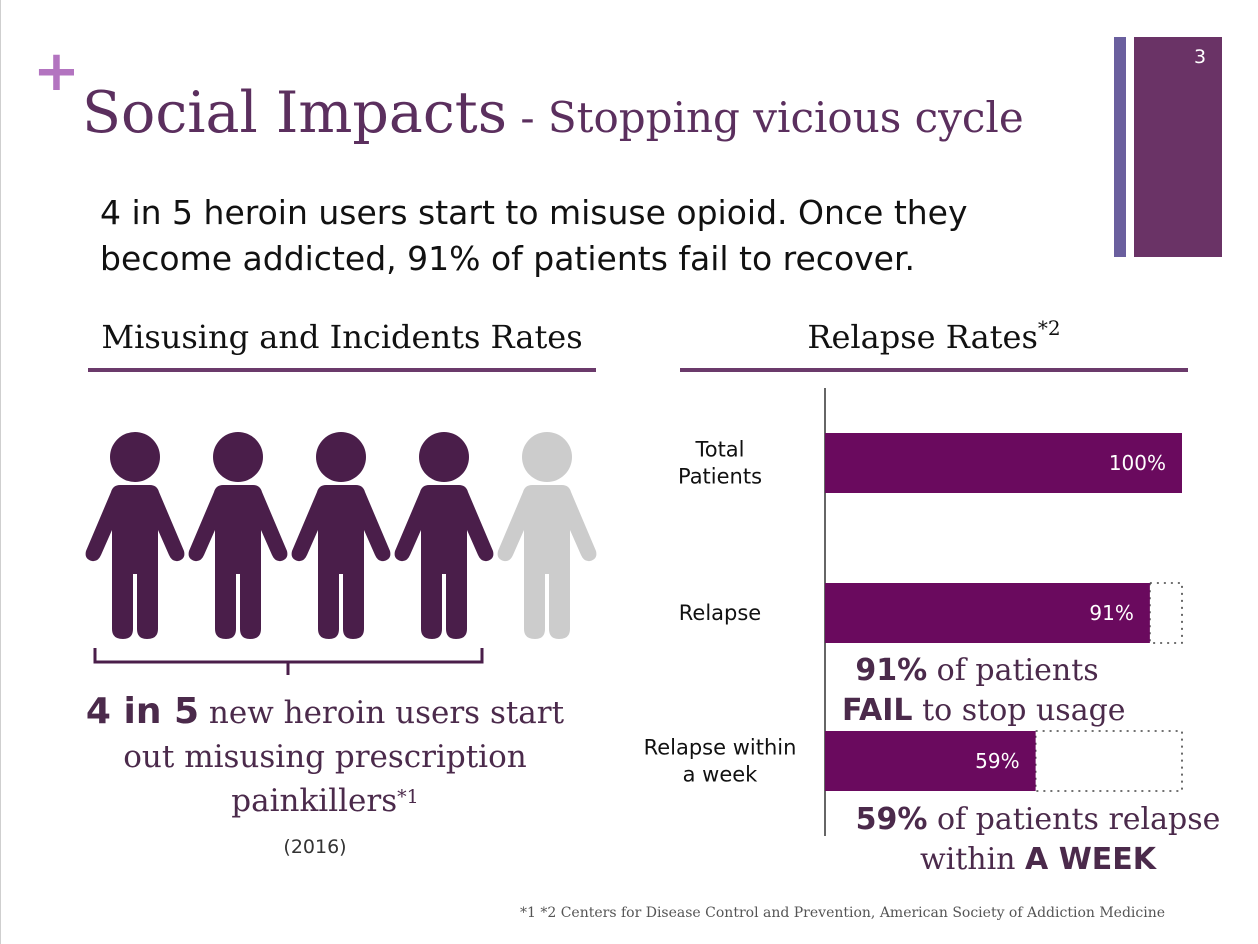  I want to click on bar-value-label: 59%, so click(997, 761).